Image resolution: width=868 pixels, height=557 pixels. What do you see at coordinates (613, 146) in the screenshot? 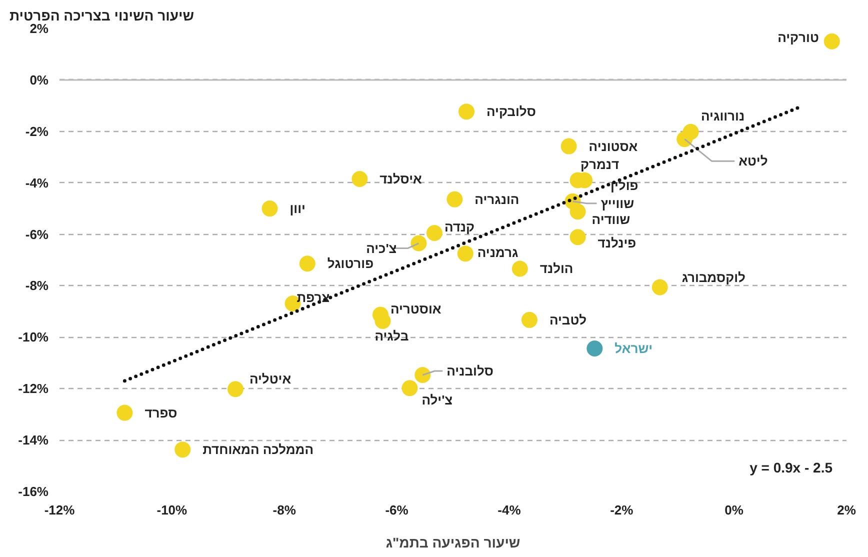
I see `series-label: אסטוניה` at bounding box center [613, 146].